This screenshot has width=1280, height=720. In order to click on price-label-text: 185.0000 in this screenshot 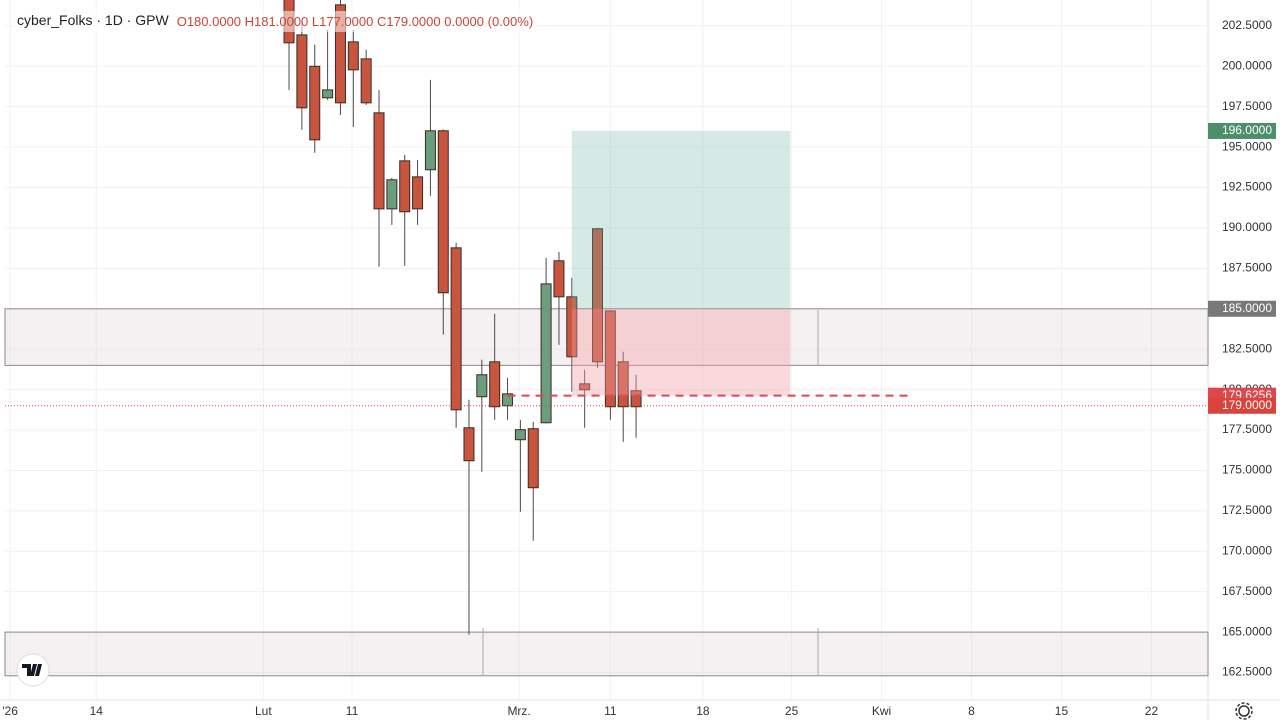, I will do `click(1247, 308)`.